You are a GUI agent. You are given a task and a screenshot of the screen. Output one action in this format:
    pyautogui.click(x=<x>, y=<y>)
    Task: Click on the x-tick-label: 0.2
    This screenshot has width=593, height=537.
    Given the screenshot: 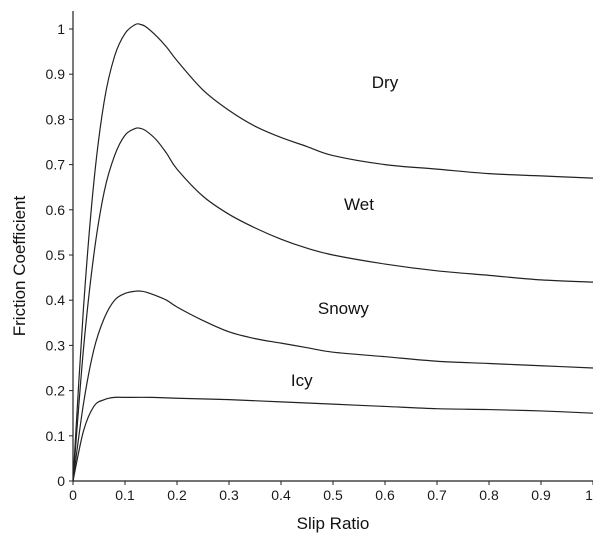 What is the action you would take?
    pyautogui.click(x=177, y=495)
    